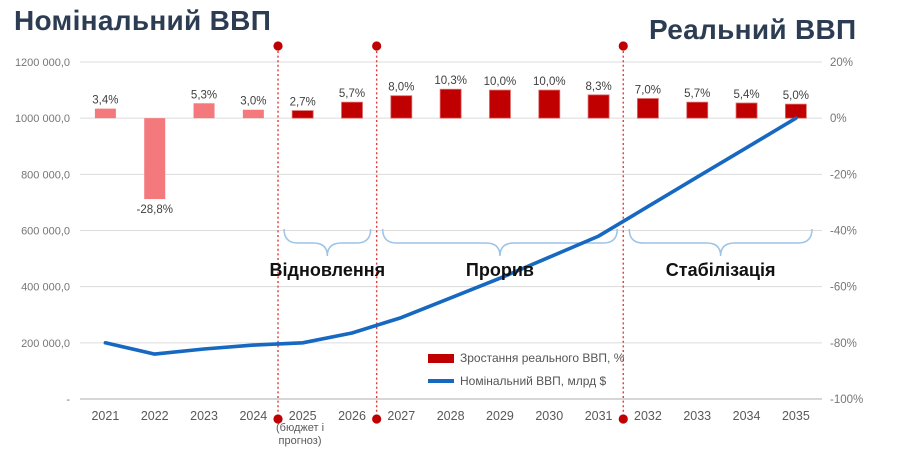  Describe the element at coordinates (401, 88) in the screenshot. I see `bar-label-2027: 8,0%` at that location.